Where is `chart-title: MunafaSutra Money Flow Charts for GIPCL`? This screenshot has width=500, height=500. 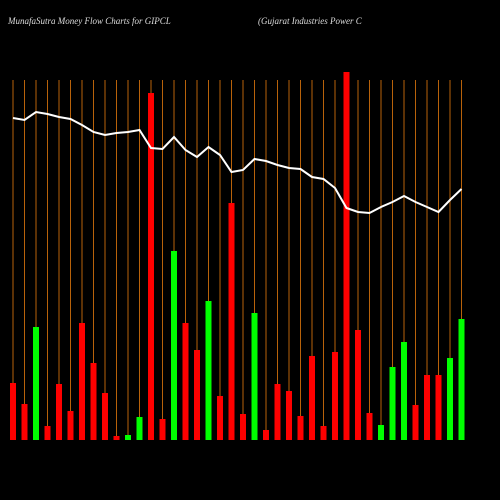
chart-title: MunafaSutra Money Flow Charts for GIPCL is located at coordinates (89, 21).